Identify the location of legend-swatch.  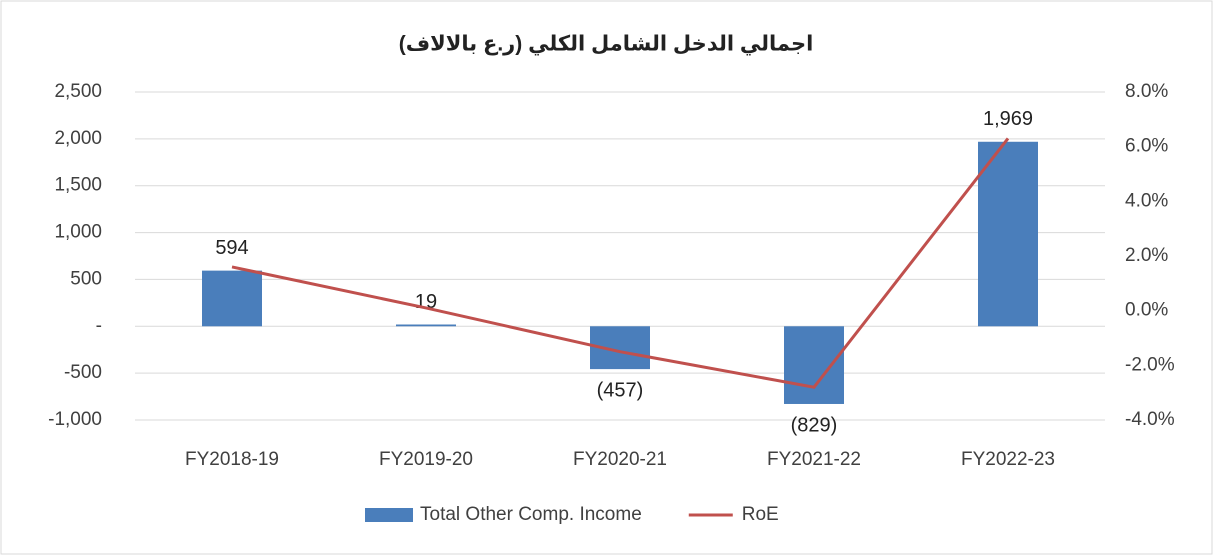
(389, 515).